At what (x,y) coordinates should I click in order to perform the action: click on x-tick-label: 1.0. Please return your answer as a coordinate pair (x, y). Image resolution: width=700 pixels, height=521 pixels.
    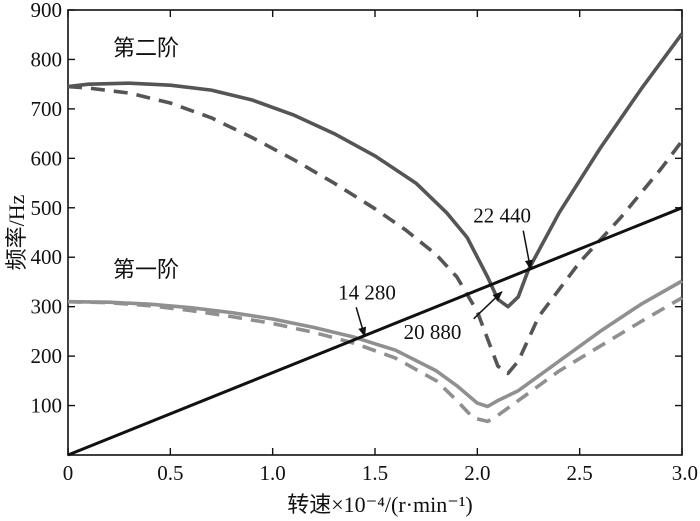
    Looking at the image, I should click on (273, 473).